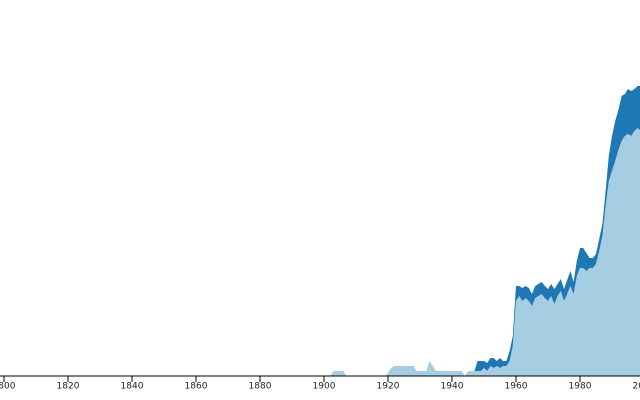 This screenshot has height=400, width=640. Describe the element at coordinates (324, 387) in the screenshot. I see `x-tick-label: 1900` at that location.